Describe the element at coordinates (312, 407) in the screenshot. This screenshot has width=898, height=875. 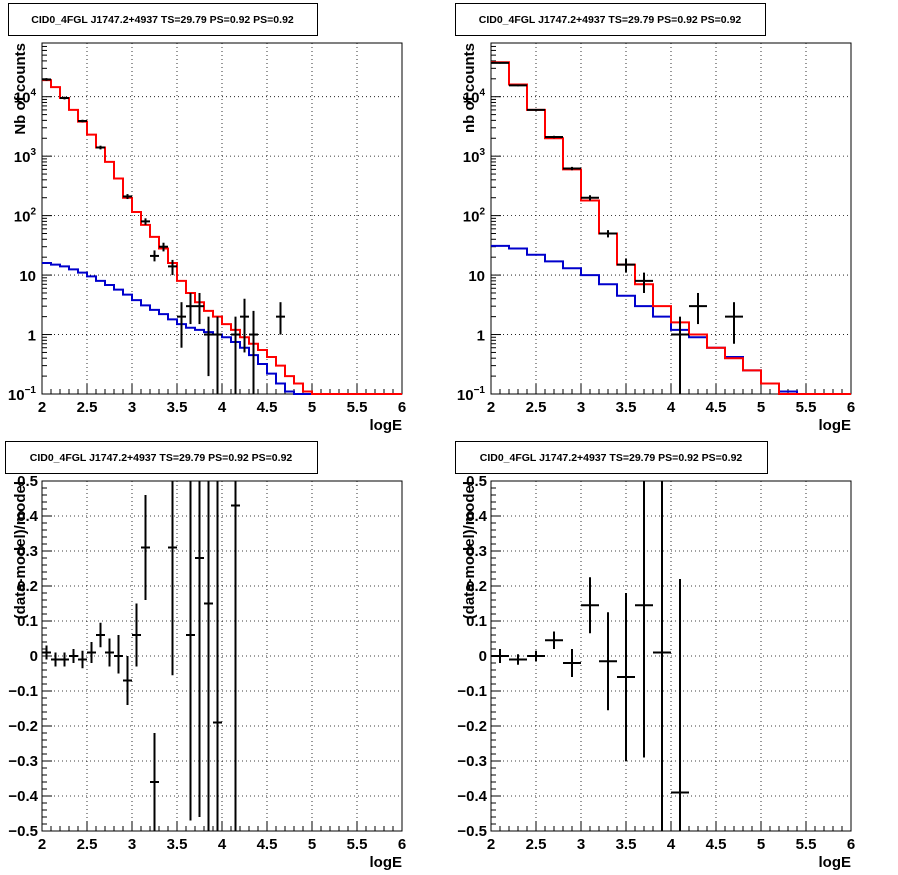
I see `x-tick-label: 5` at that location.